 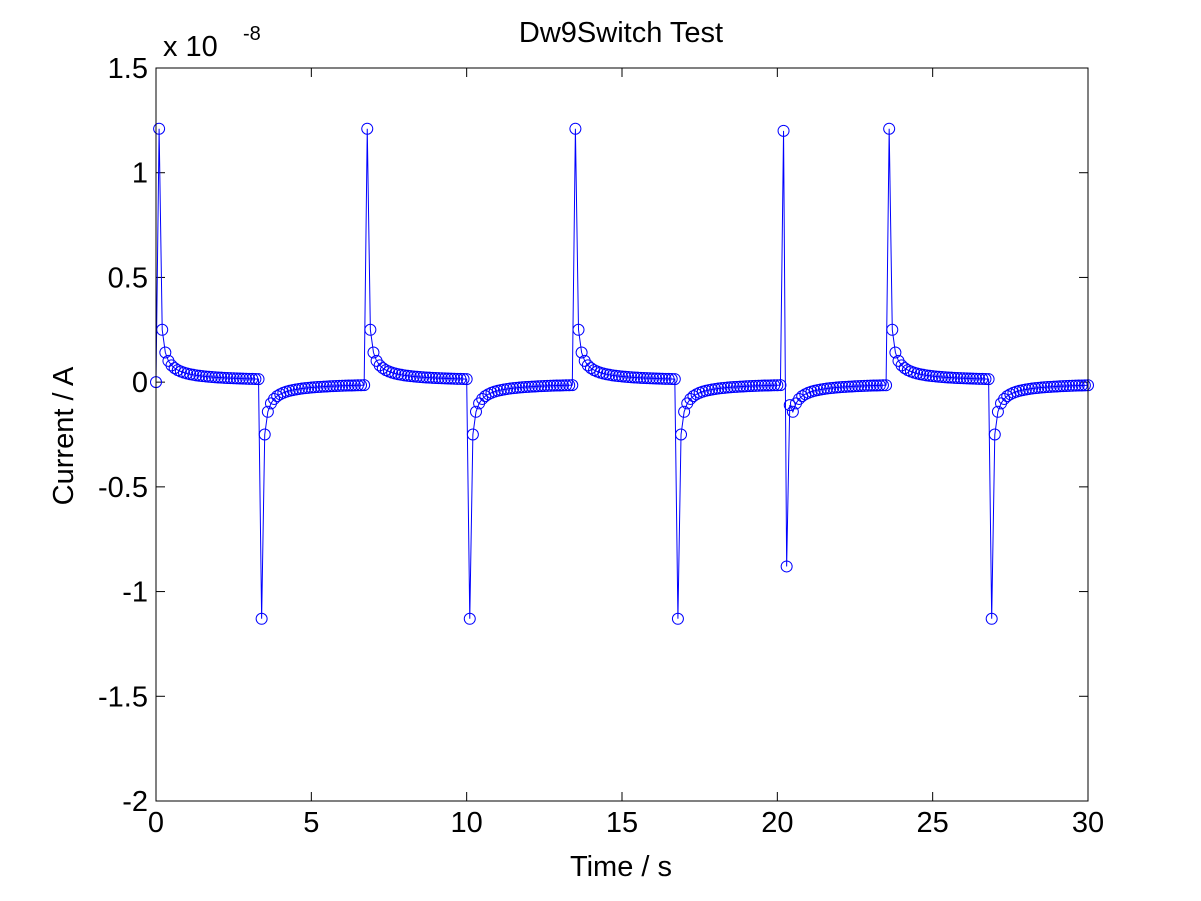 I want to click on y-tick-label: 0.5, so click(x=128, y=278).